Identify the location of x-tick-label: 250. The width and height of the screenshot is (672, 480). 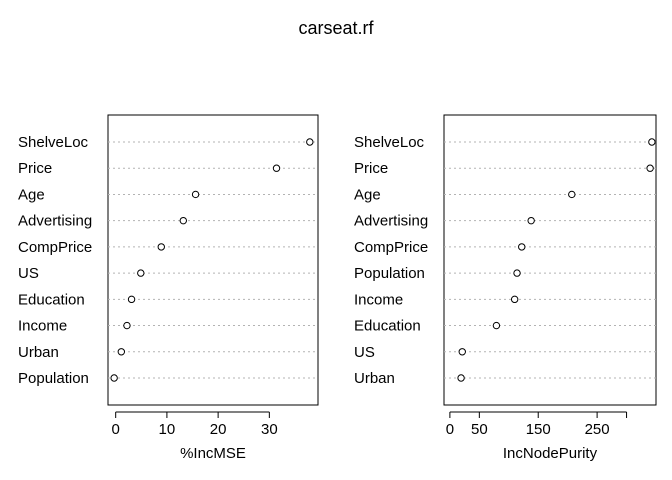
(597, 429).